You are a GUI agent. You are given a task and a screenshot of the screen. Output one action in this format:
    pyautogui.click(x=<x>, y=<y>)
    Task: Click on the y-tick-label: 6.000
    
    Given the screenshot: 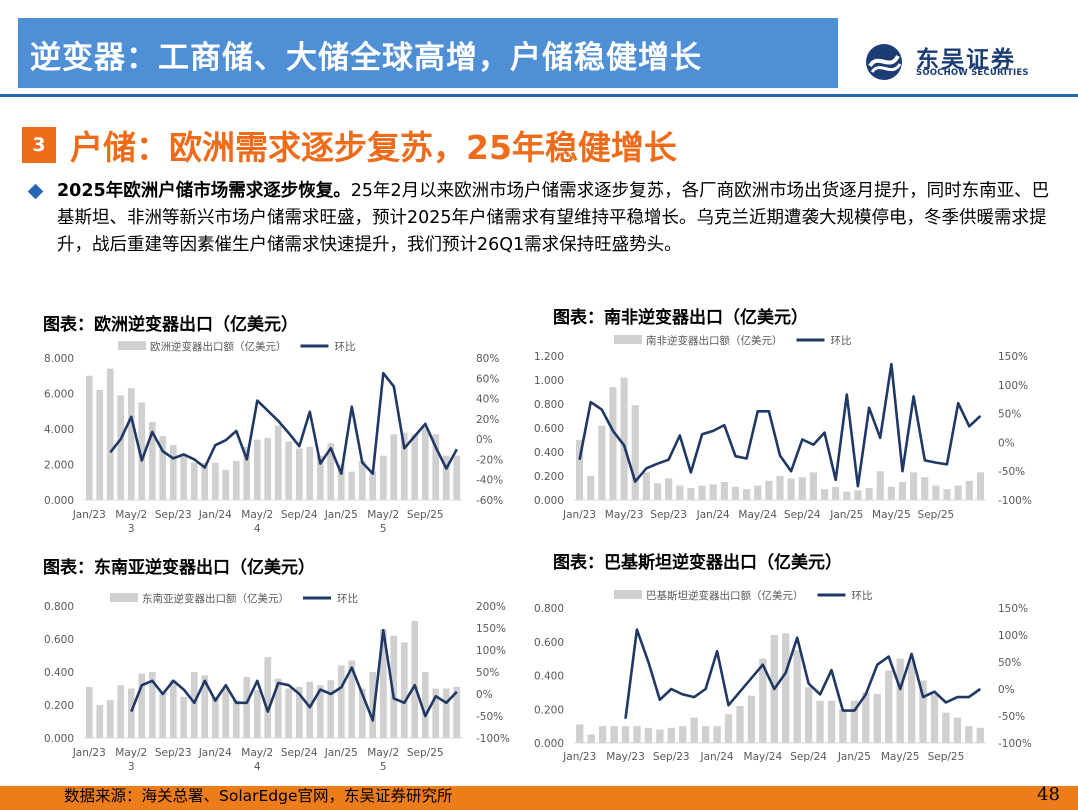 What is the action you would take?
    pyautogui.click(x=59, y=395)
    